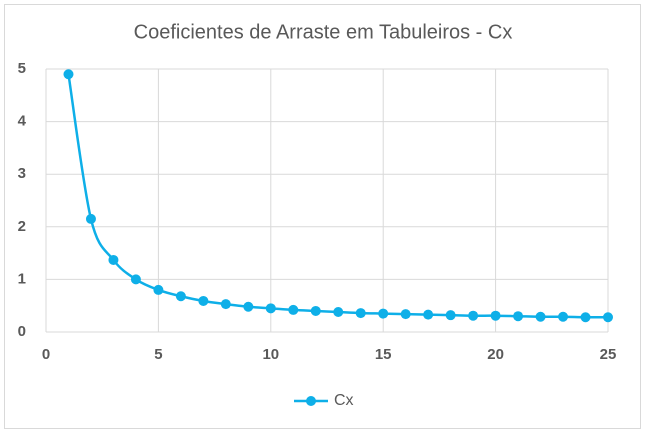  What do you see at coordinates (608, 354) in the screenshot?
I see `x-tick-label: 25` at bounding box center [608, 354].